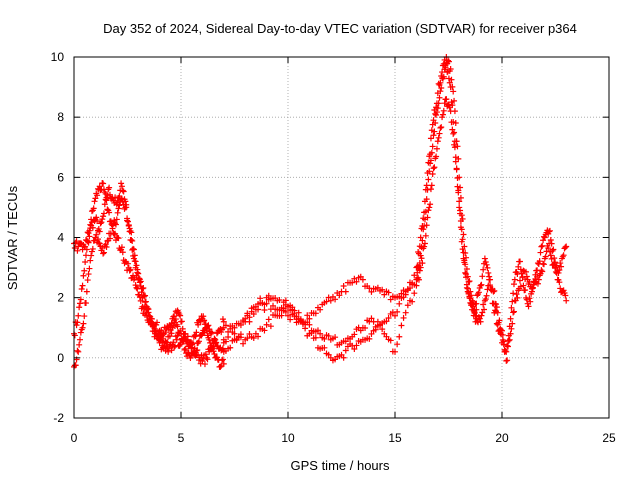 Image resolution: width=640 pixels, height=480 pixels. I want to click on x-tick-label: 25, so click(609, 438).